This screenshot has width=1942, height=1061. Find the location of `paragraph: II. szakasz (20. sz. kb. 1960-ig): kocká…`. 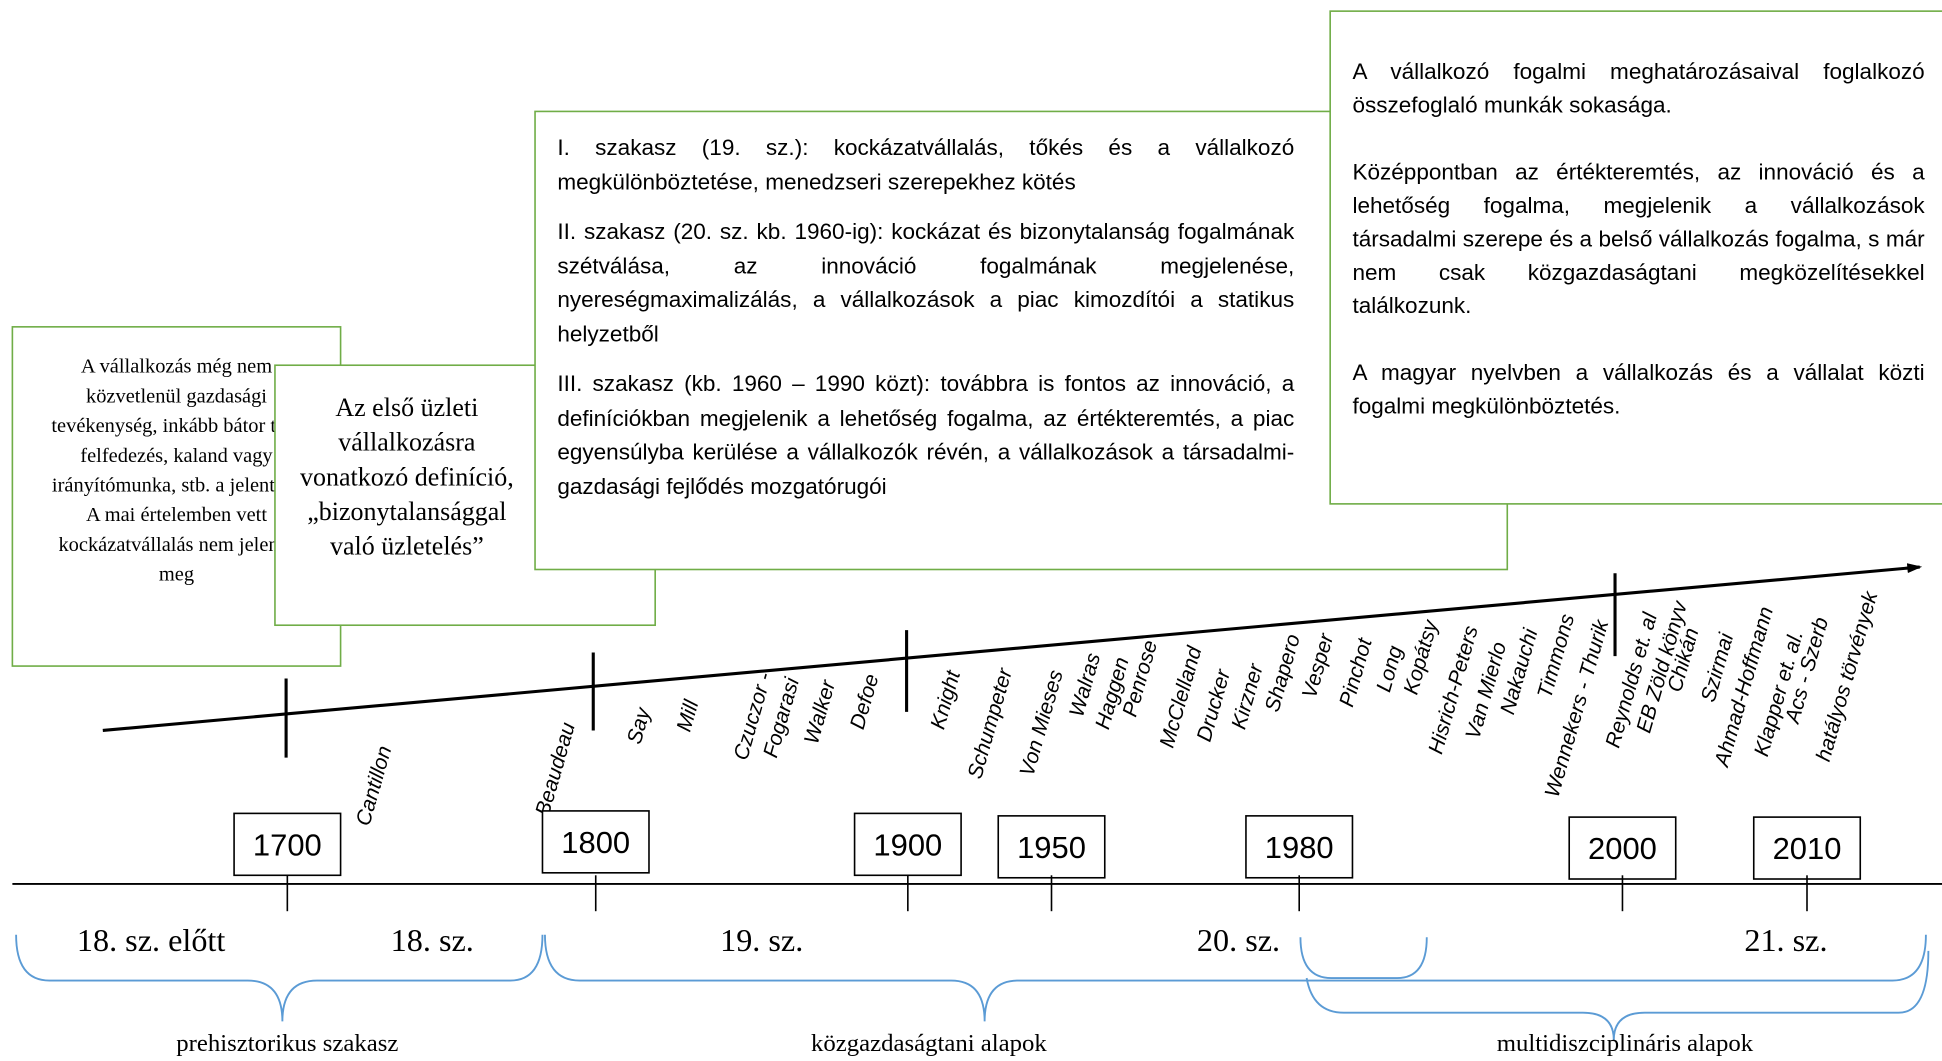

paragraph: II. szakasz (20. sz. kb. 1960-ig): kocká… is located at coordinates (926, 283).